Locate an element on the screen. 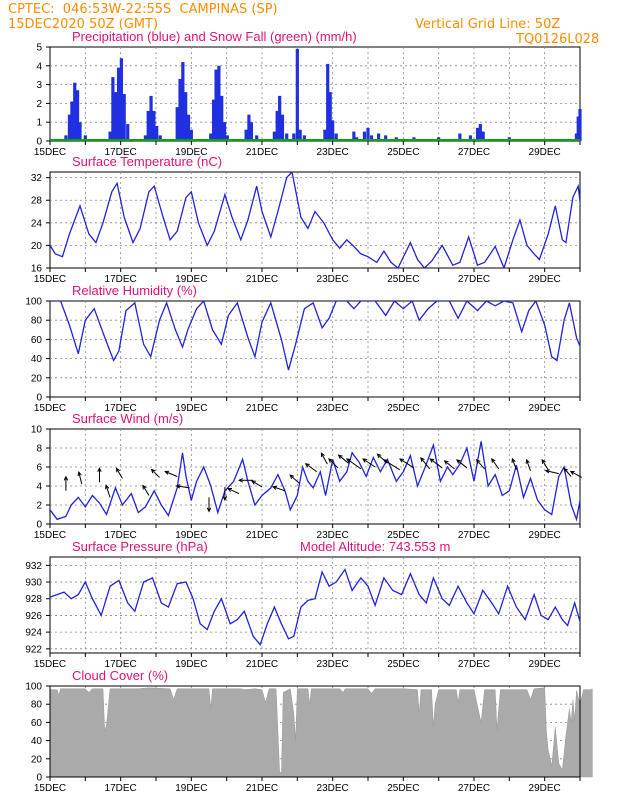 The width and height of the screenshot is (618, 800). y-tick-label: 3 is located at coordinates (39, 85).